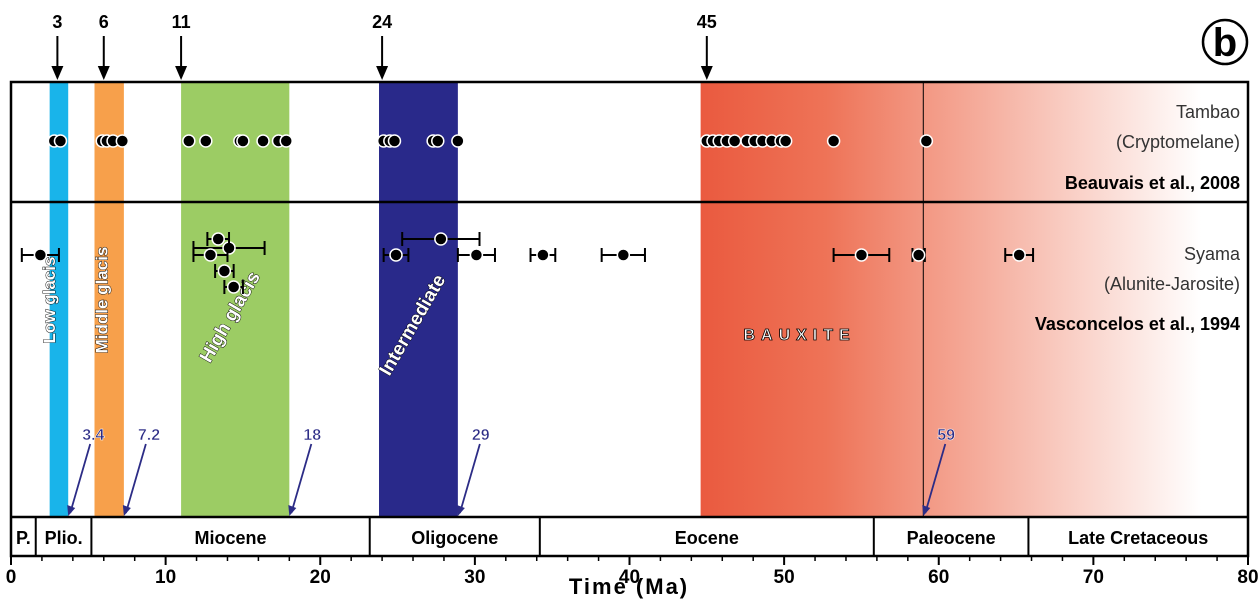 This screenshot has height=601, width=1260. Describe the element at coordinates (49, 300) in the screenshot. I see `band-label-0: Low glacis` at that location.